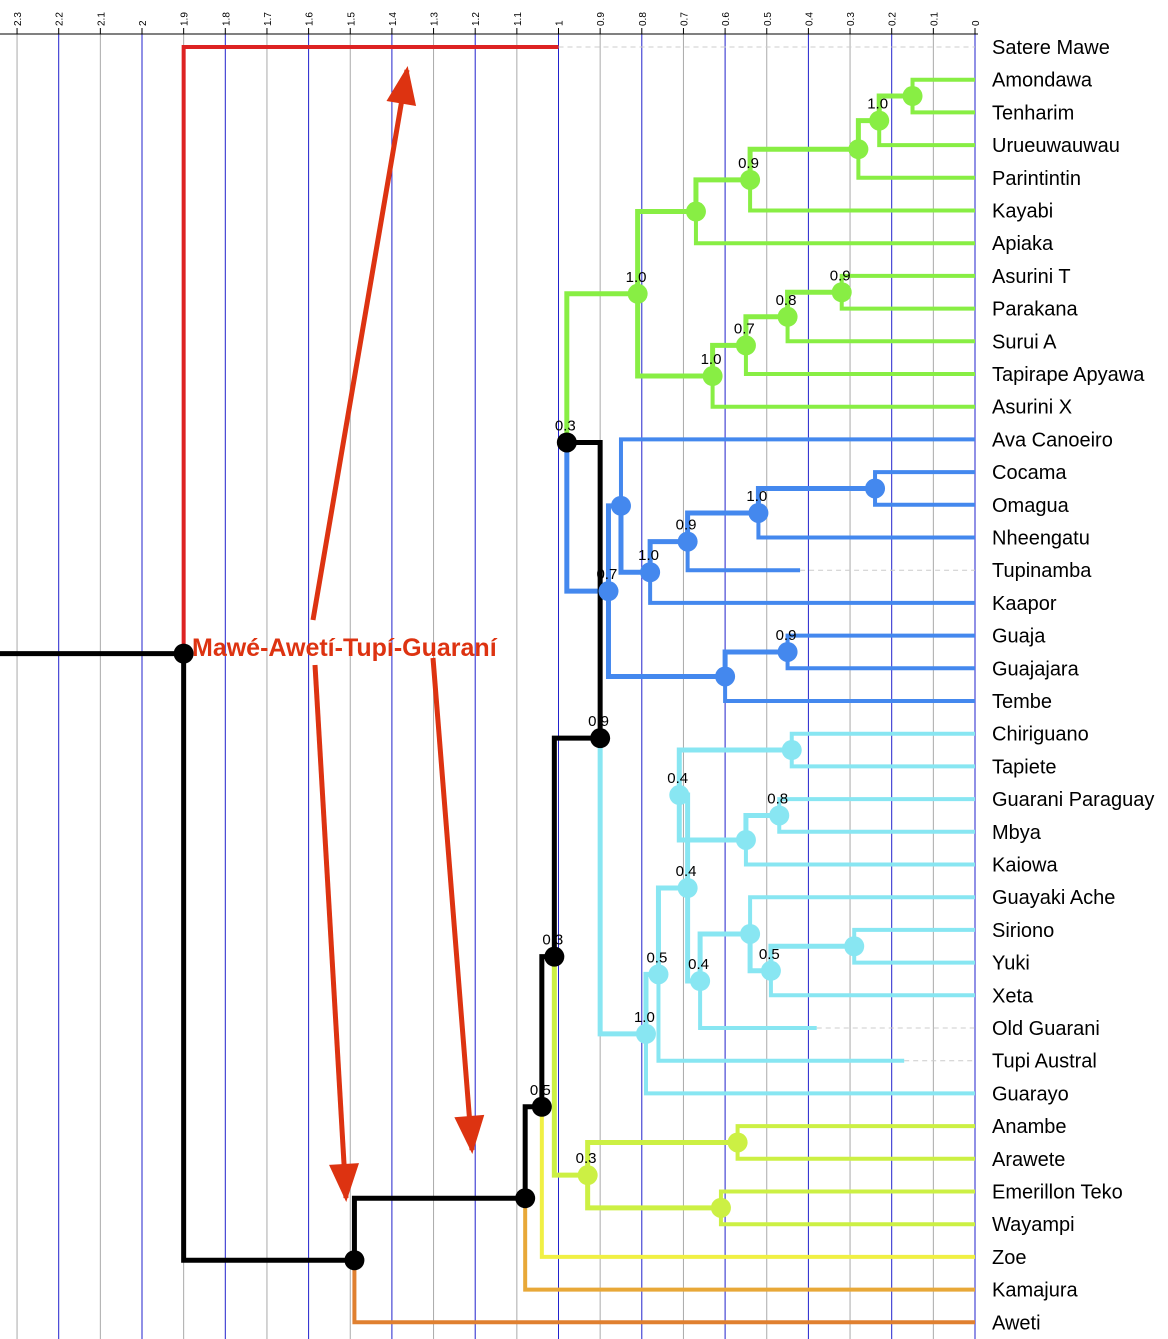  I want to click on taxon-label: Tupi Austral, so click(1044, 1062).